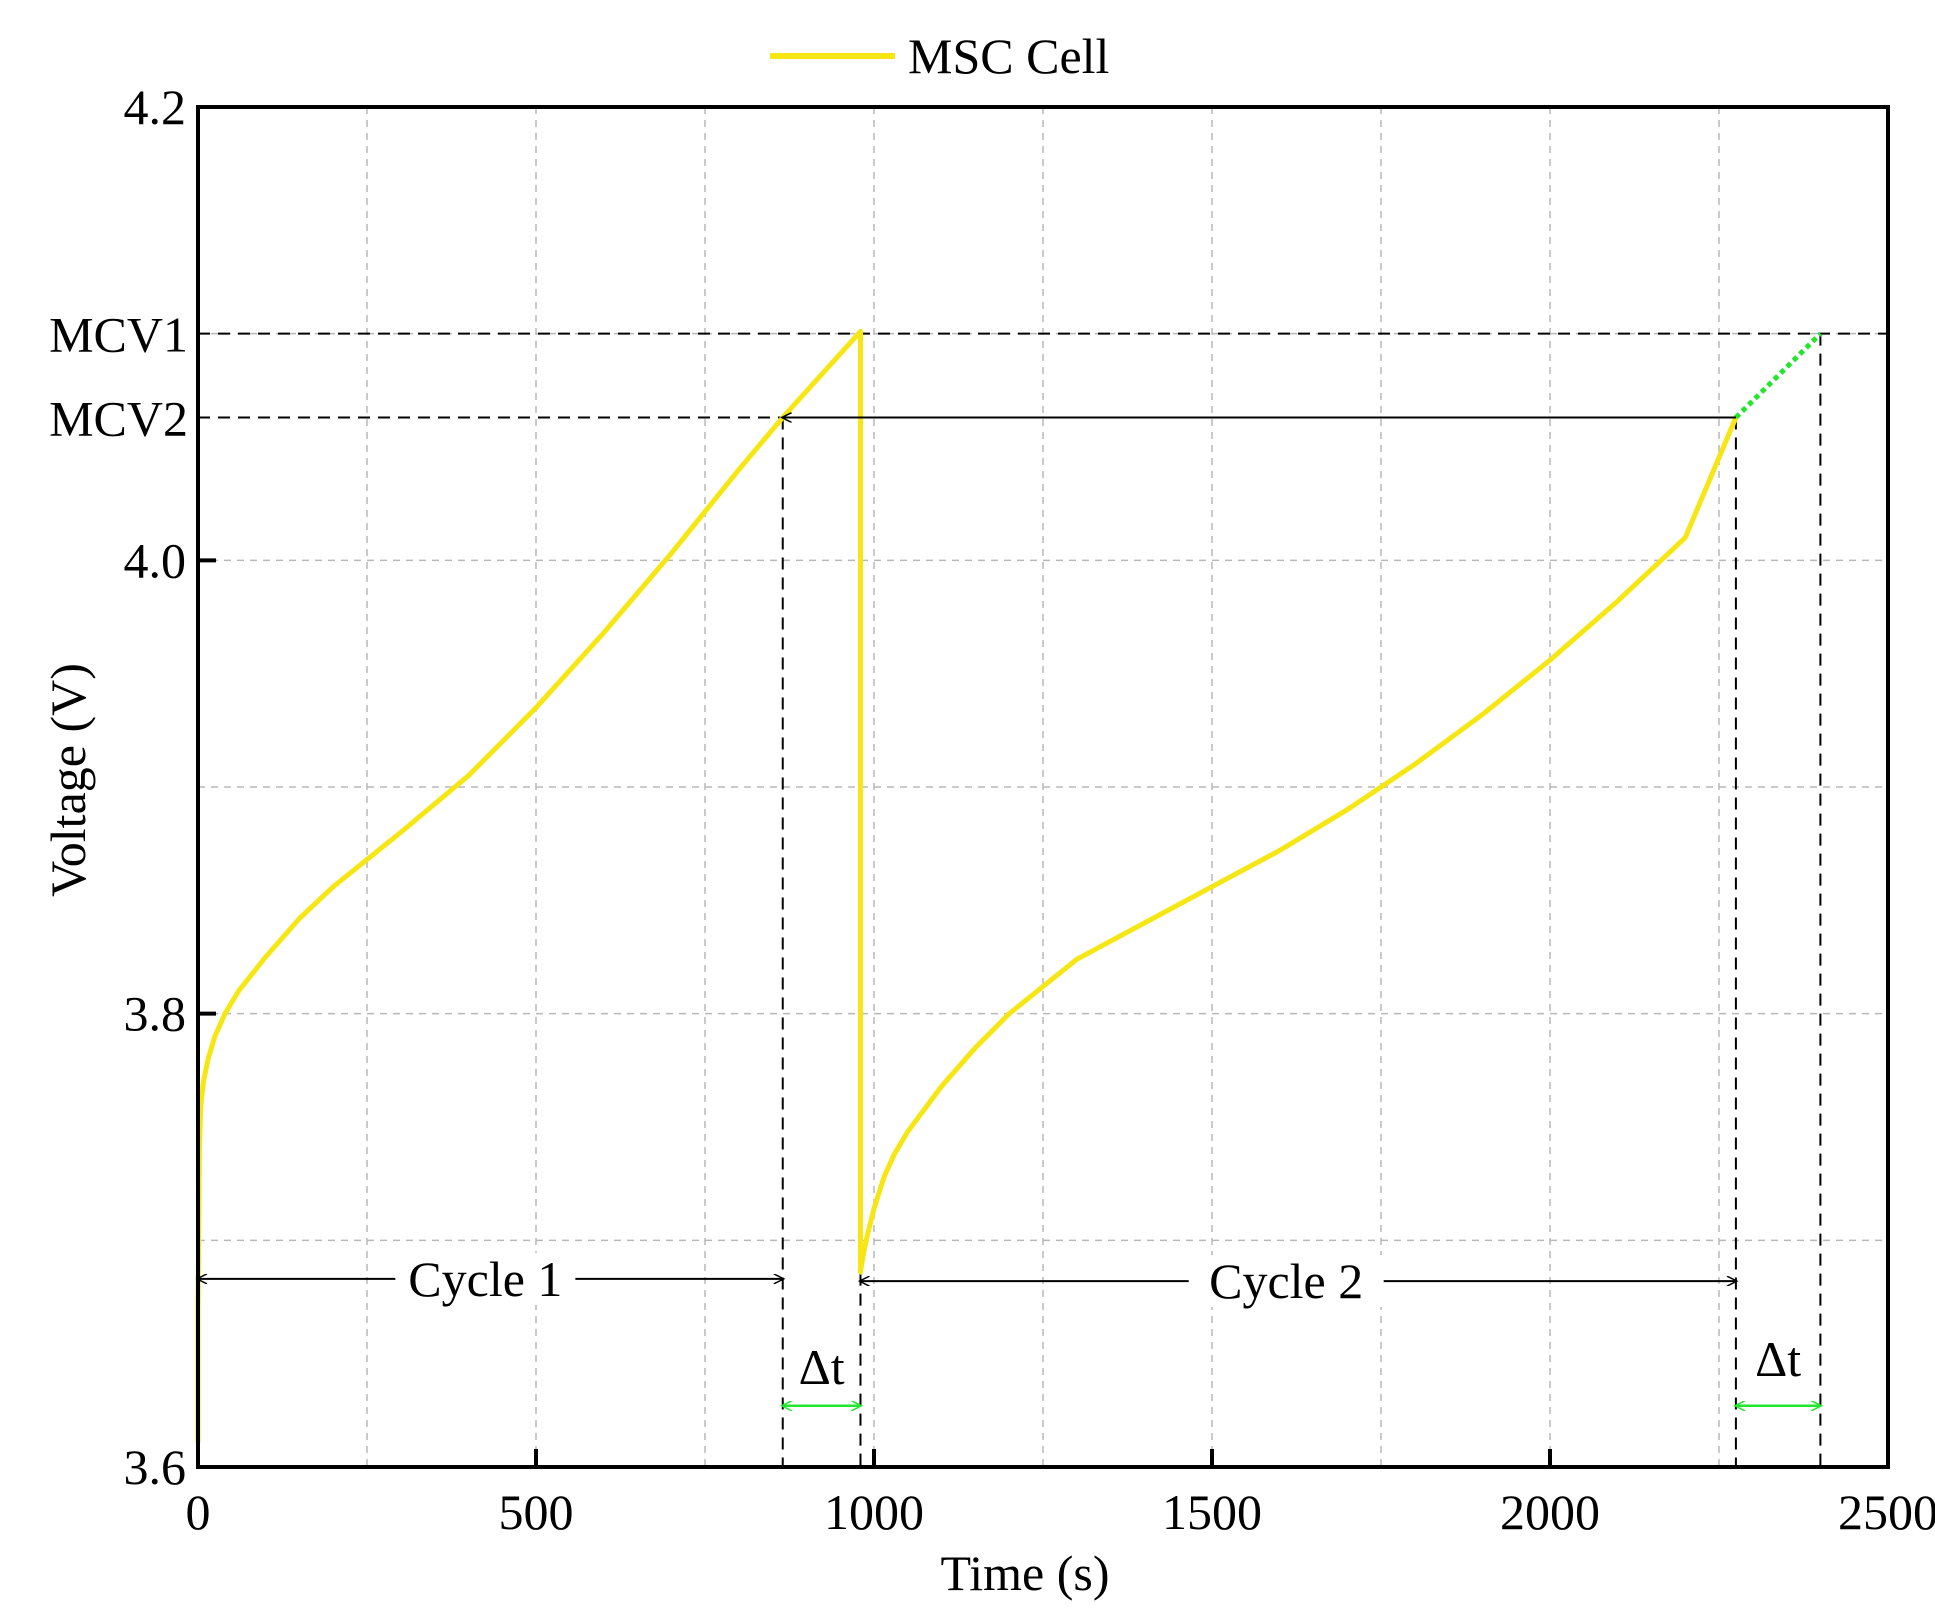 This screenshot has height=1619, width=1935. What do you see at coordinates (68, 780) in the screenshot?
I see `y-axis-title: Voltage (V)` at bounding box center [68, 780].